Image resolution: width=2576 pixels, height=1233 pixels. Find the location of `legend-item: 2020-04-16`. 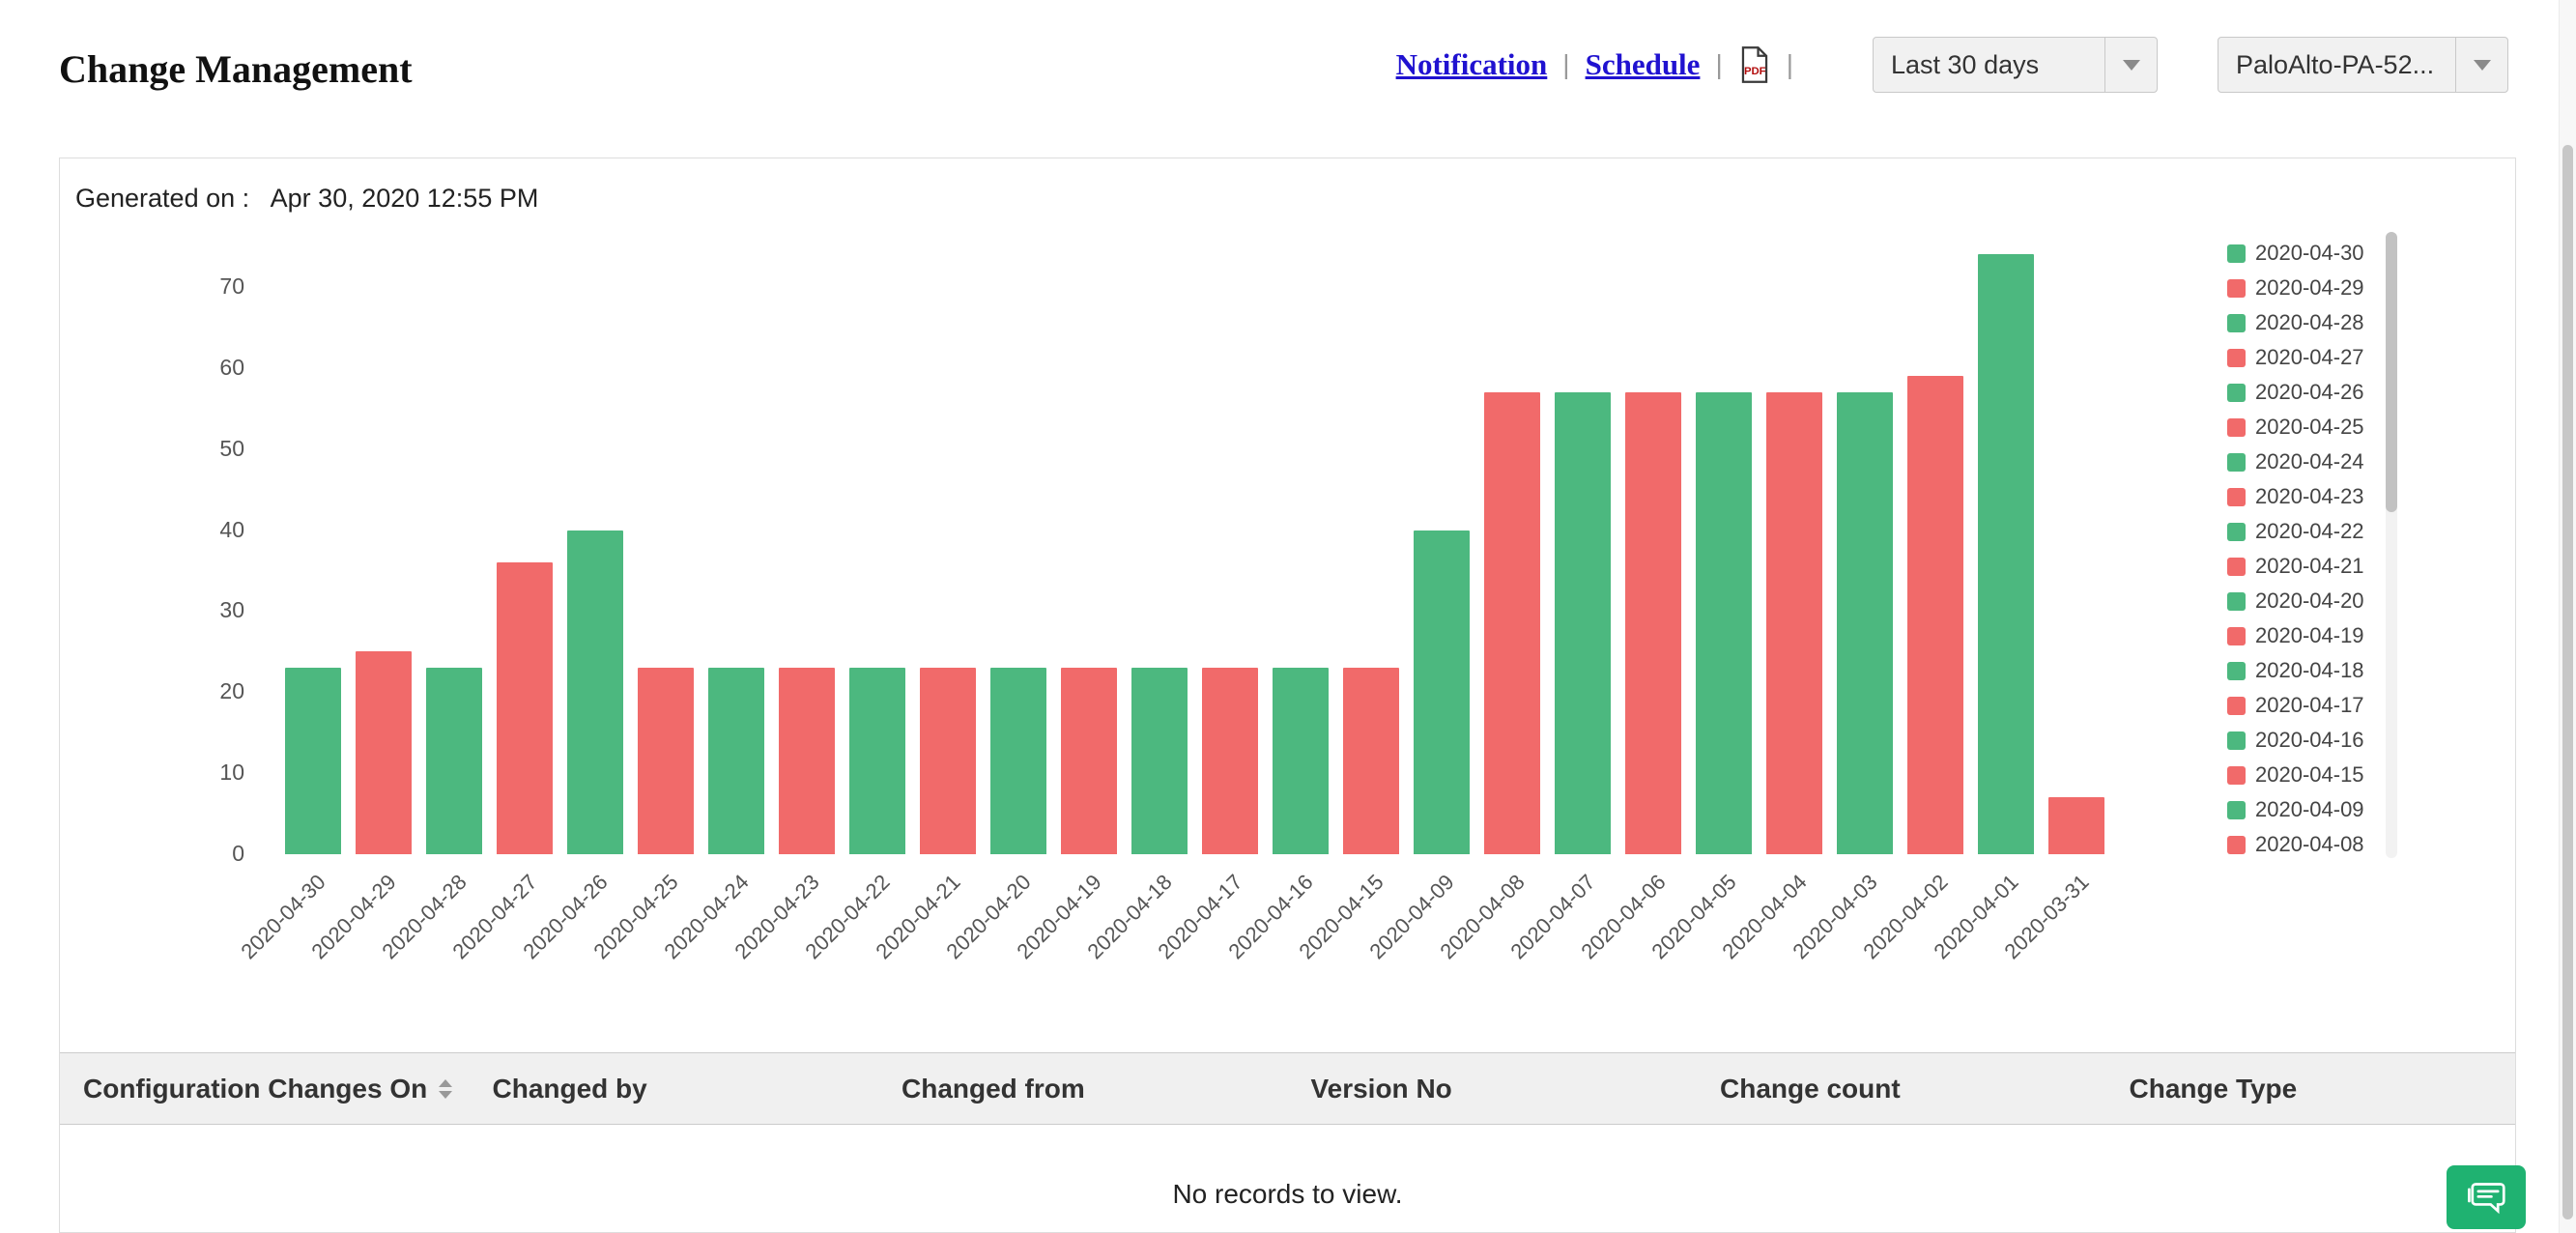

legend-item: 2020-04-16 is located at coordinates (2305, 740).